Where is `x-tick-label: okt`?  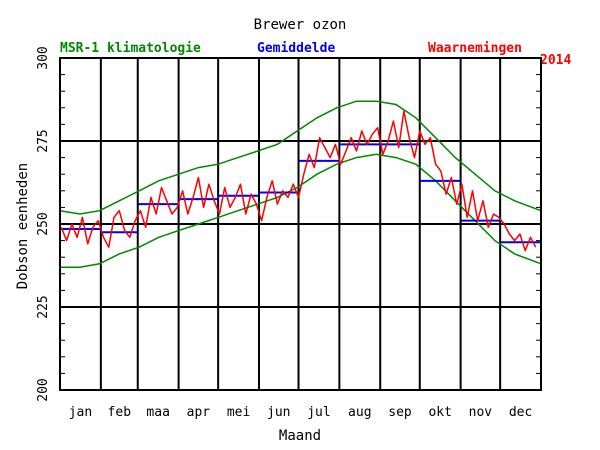 x-tick-label: okt is located at coordinates (439, 412).